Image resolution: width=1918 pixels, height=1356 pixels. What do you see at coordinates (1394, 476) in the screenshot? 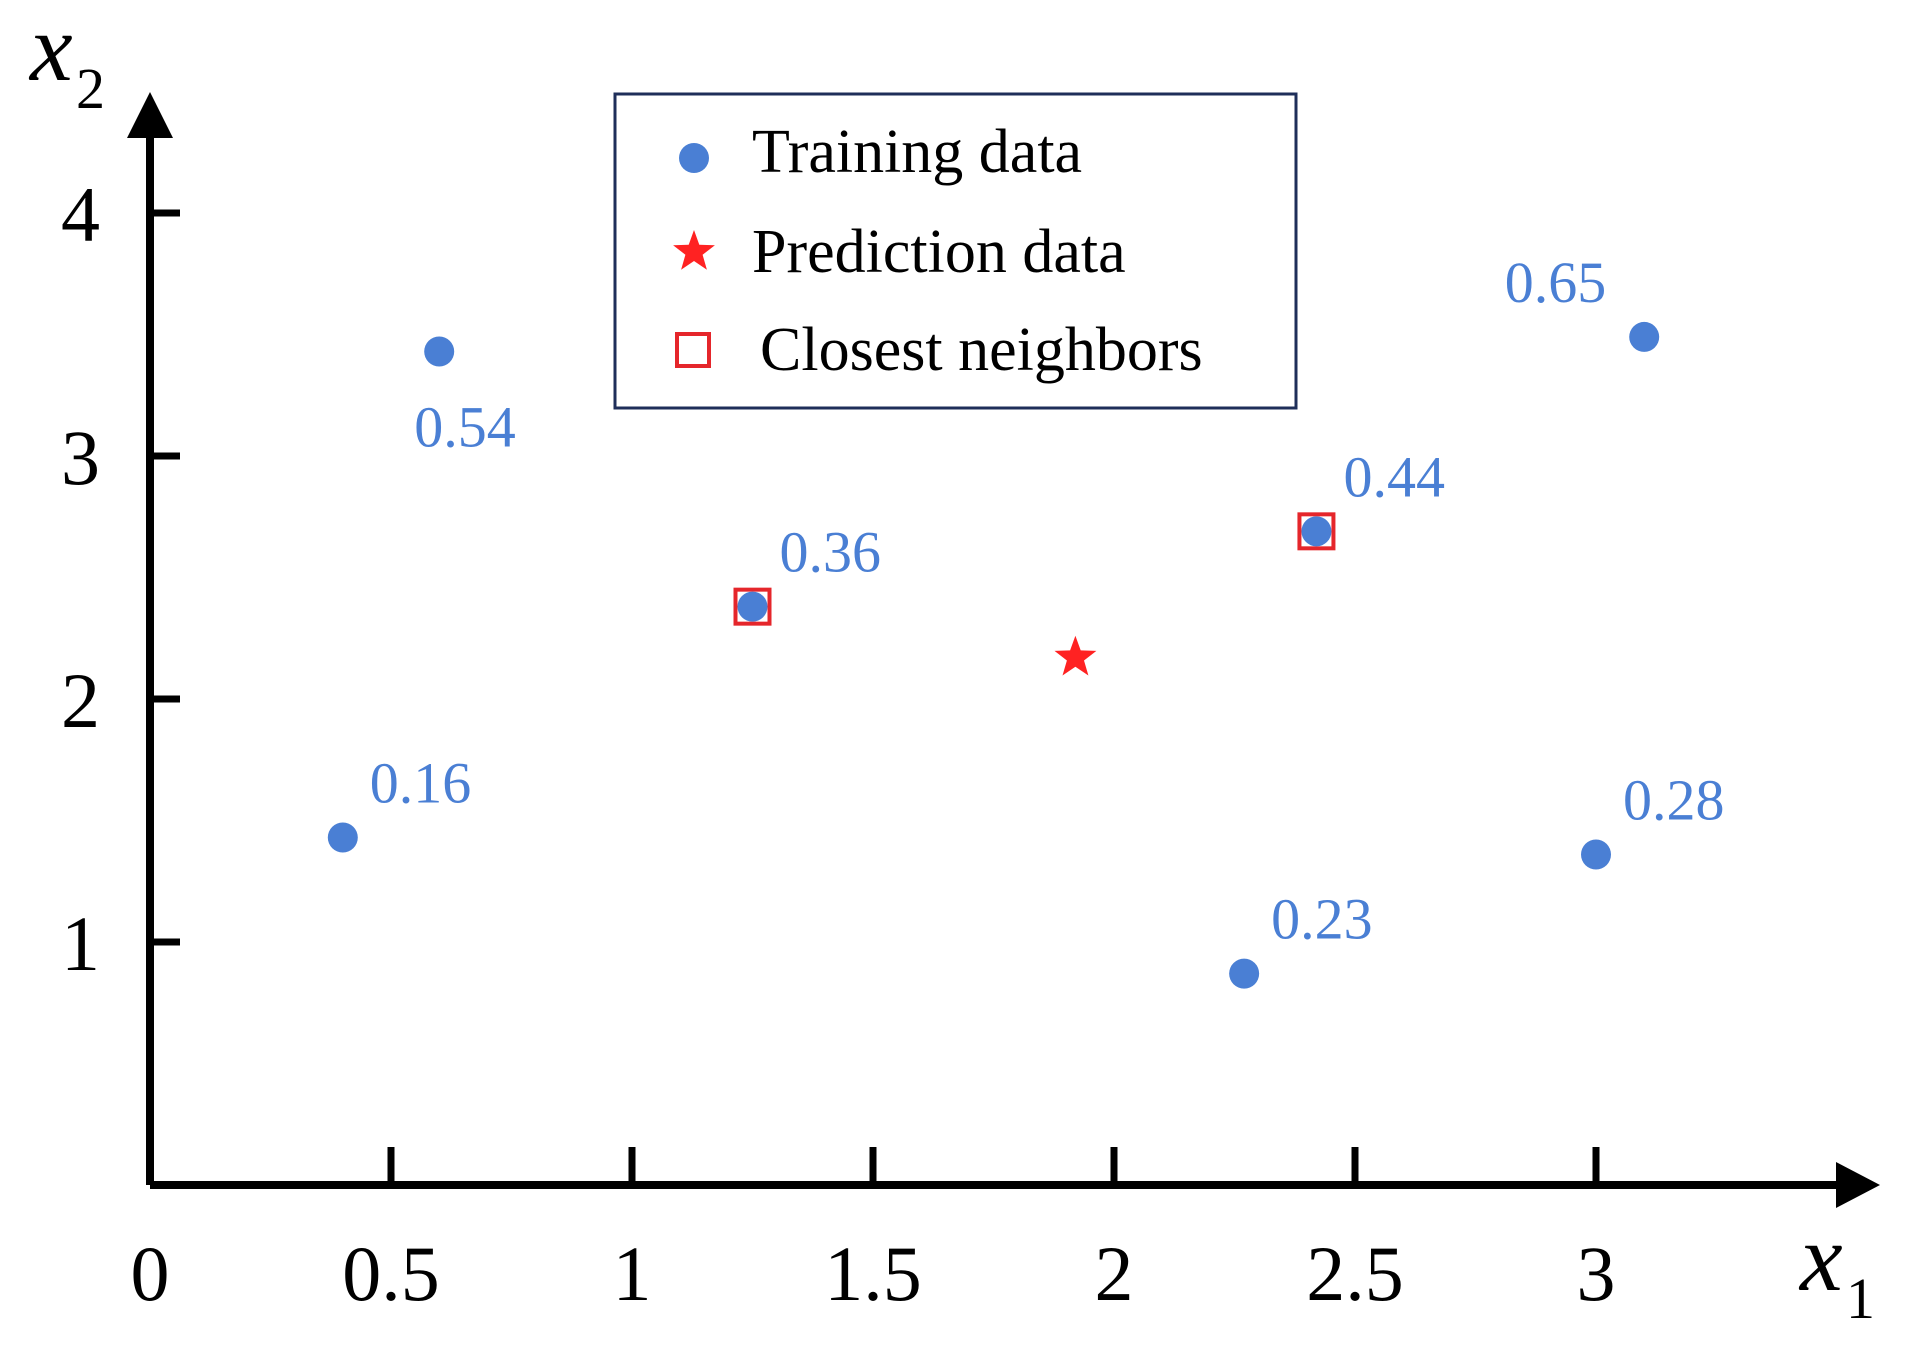
I see `data-label: 0.44` at bounding box center [1394, 476].